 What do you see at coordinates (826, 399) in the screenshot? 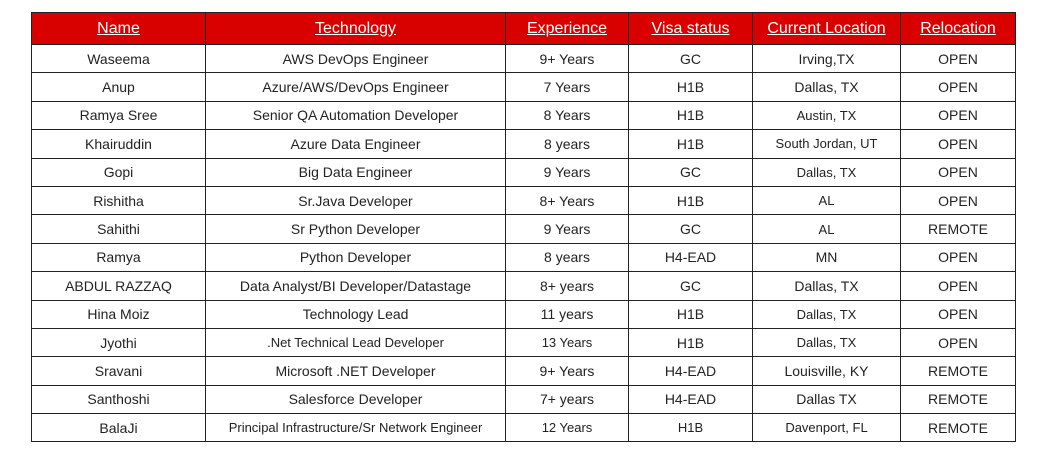
I see `cell-current-location: Dallas TX` at bounding box center [826, 399].